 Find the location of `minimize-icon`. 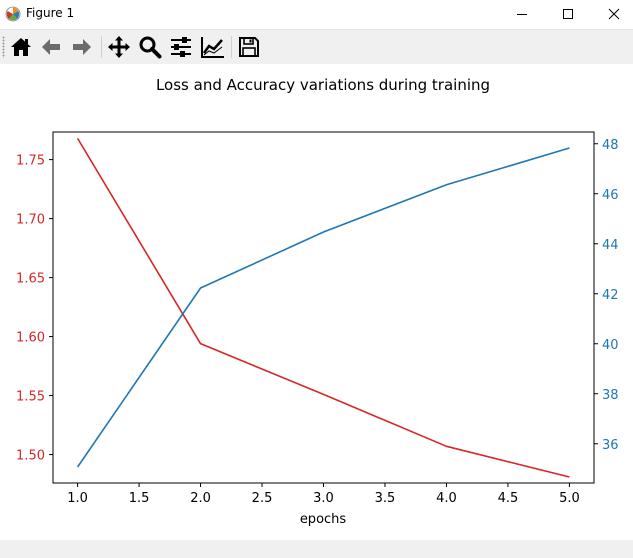

minimize-icon is located at coordinates (522, 14).